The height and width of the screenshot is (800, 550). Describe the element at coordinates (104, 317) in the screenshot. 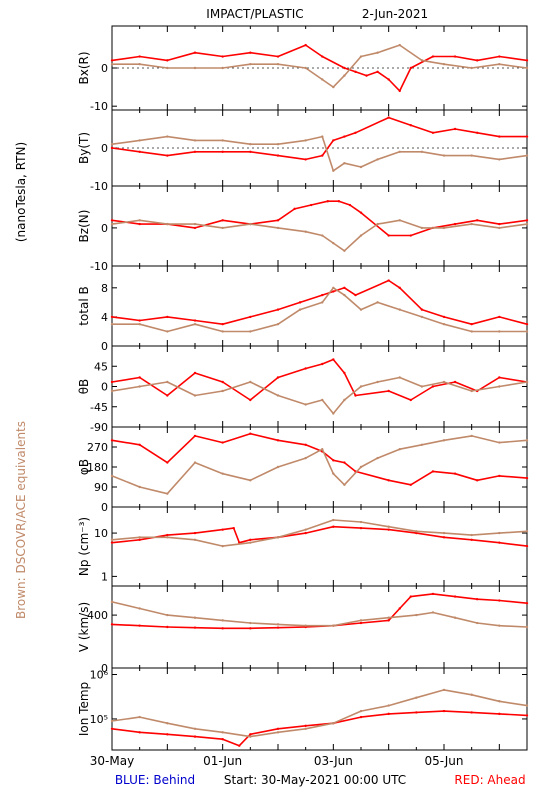

I see `y-tick-label: 4` at that location.